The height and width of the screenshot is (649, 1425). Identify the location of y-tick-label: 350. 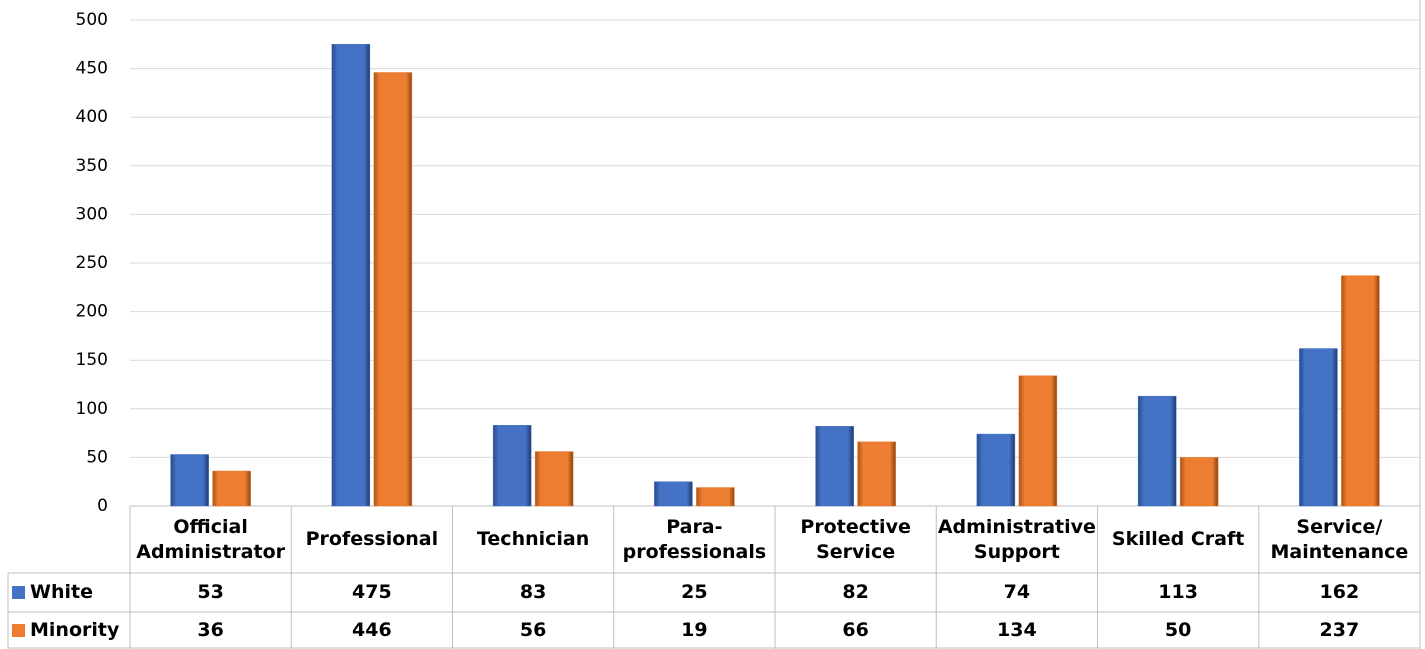
(92, 166).